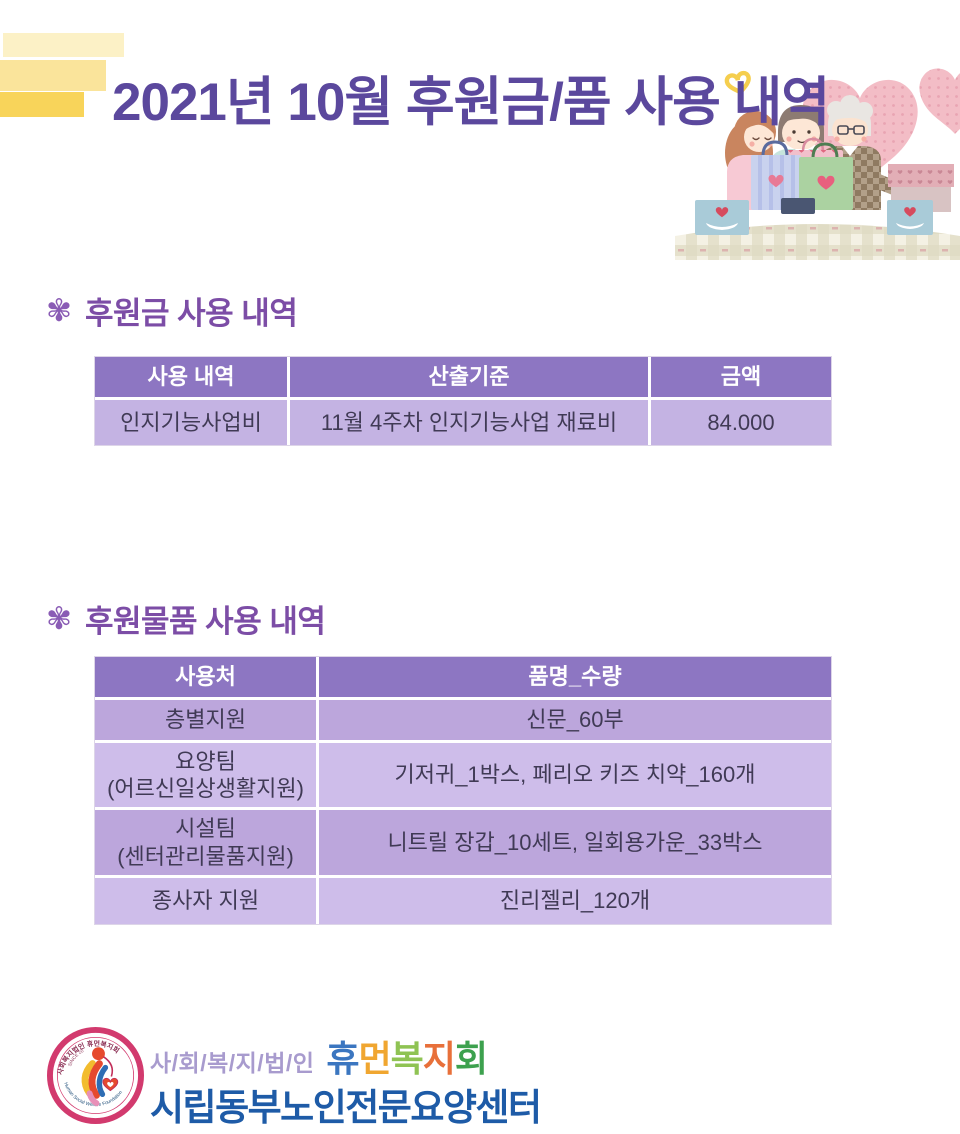 The height and width of the screenshot is (1134, 960). What do you see at coordinates (741, 377) in the screenshot?
I see `money-table-header-amount: 금액` at bounding box center [741, 377].